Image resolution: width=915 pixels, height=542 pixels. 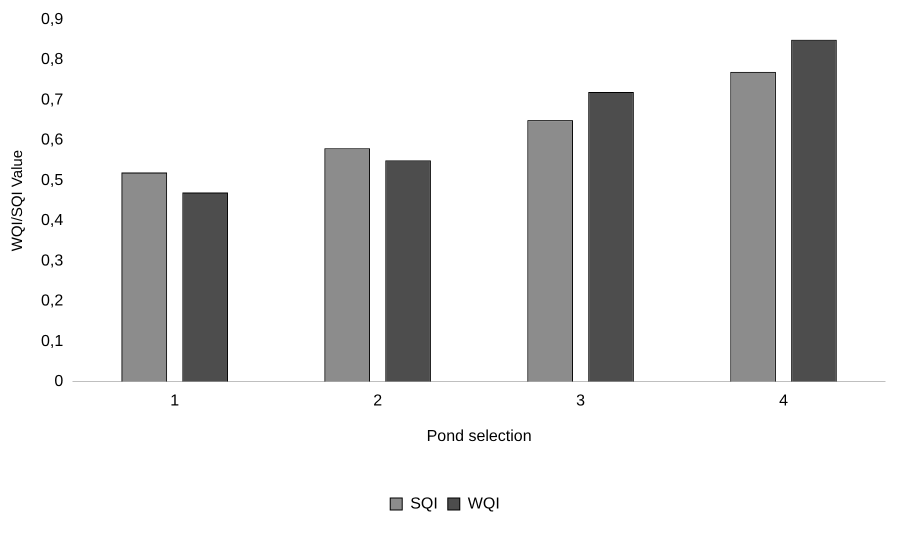 What do you see at coordinates (52, 180) in the screenshot?
I see `y-tick-label: 0,5` at bounding box center [52, 180].